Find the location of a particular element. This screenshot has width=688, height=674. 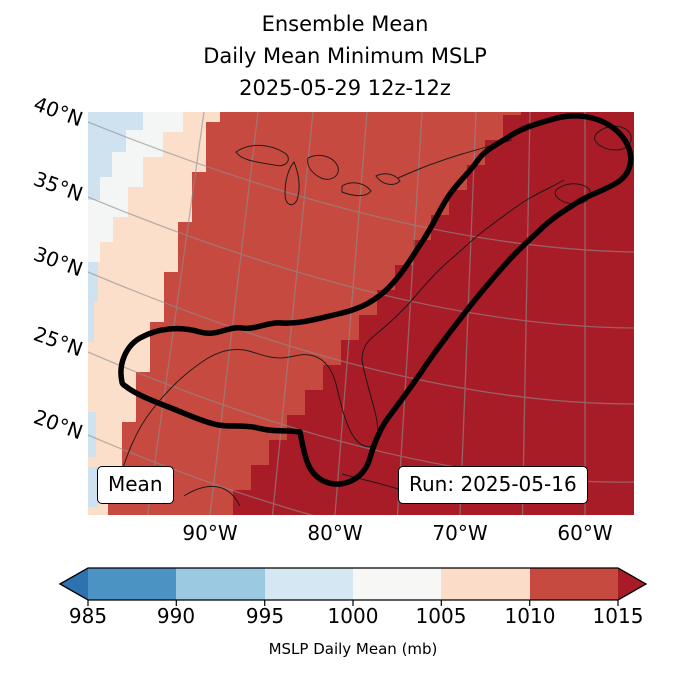

lon-tick-60w: 60°W is located at coordinates (585, 533).